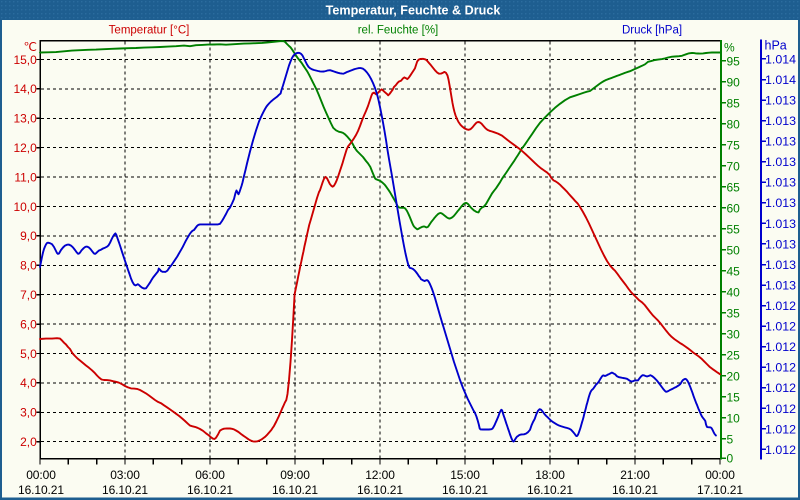 The image size is (800, 500). Describe the element at coordinates (734, 355) in the screenshot. I see `svg-text: 25` at that location.